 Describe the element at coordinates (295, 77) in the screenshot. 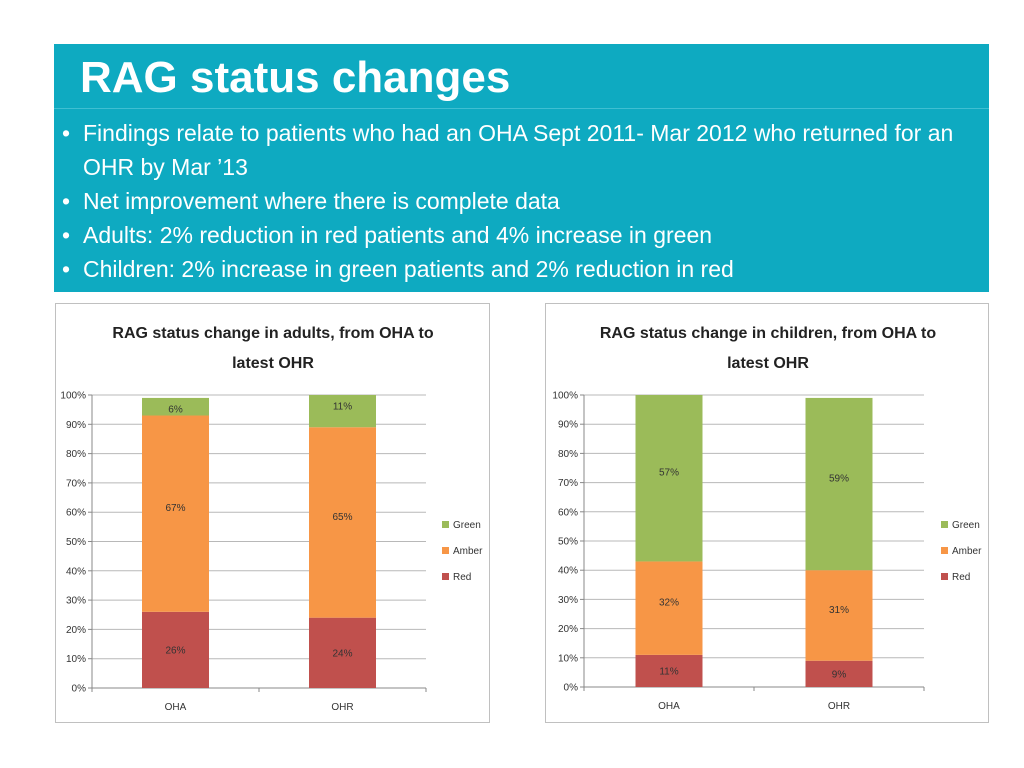

I see `slide-title: RAG status changes` at that location.